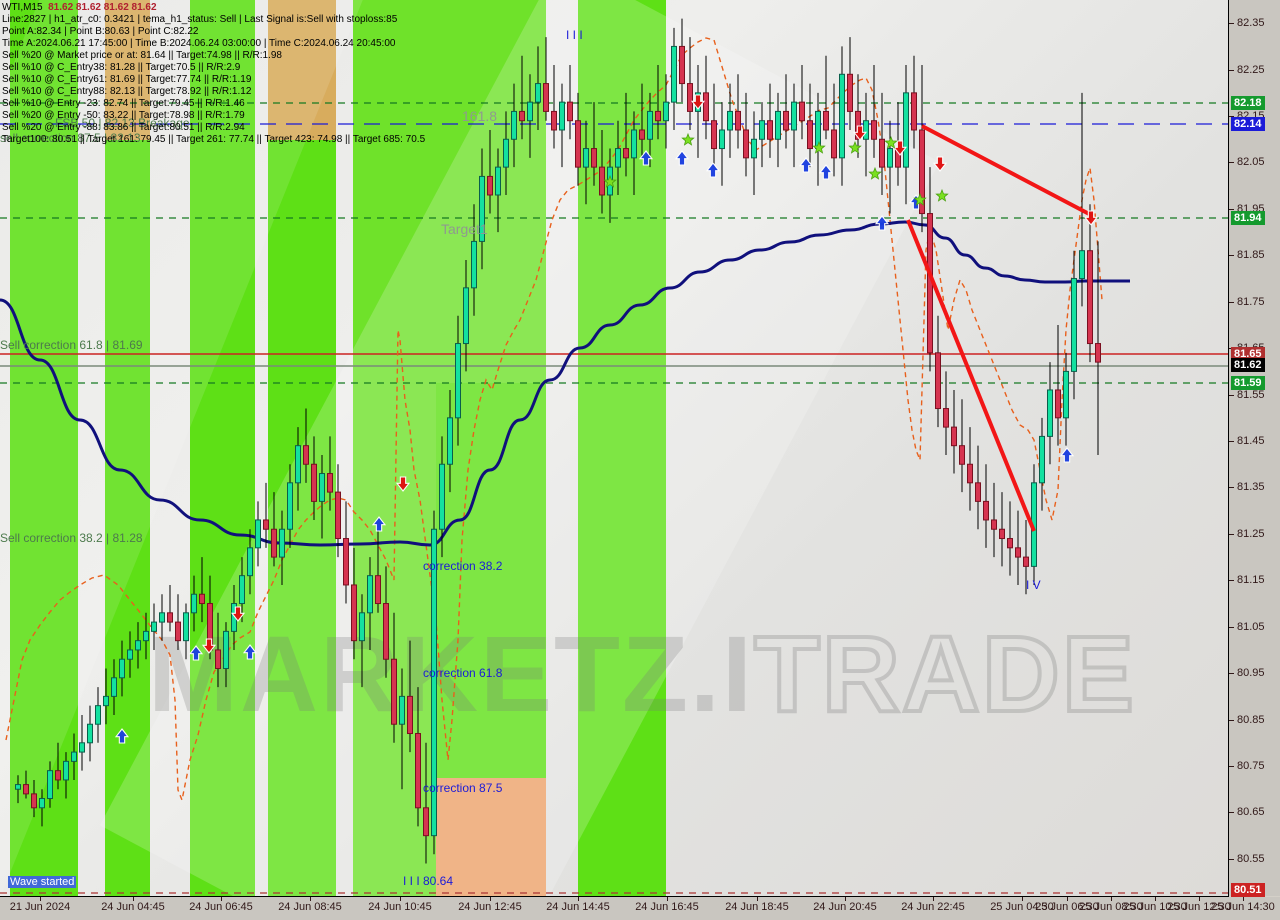 The height and width of the screenshot is (920, 1280). What do you see at coordinates (971, 375) in the screenshot?
I see `trend-line-down-trend-lower` at bounding box center [971, 375].